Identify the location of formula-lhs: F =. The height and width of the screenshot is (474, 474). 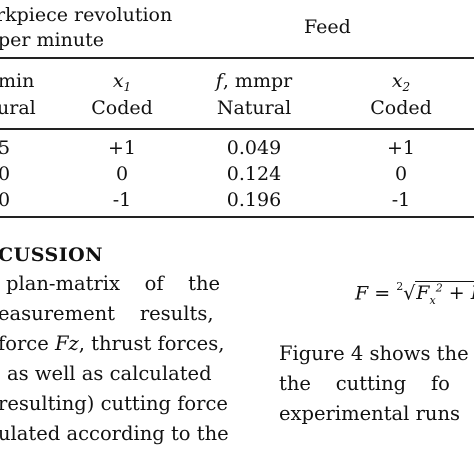
(376, 293).